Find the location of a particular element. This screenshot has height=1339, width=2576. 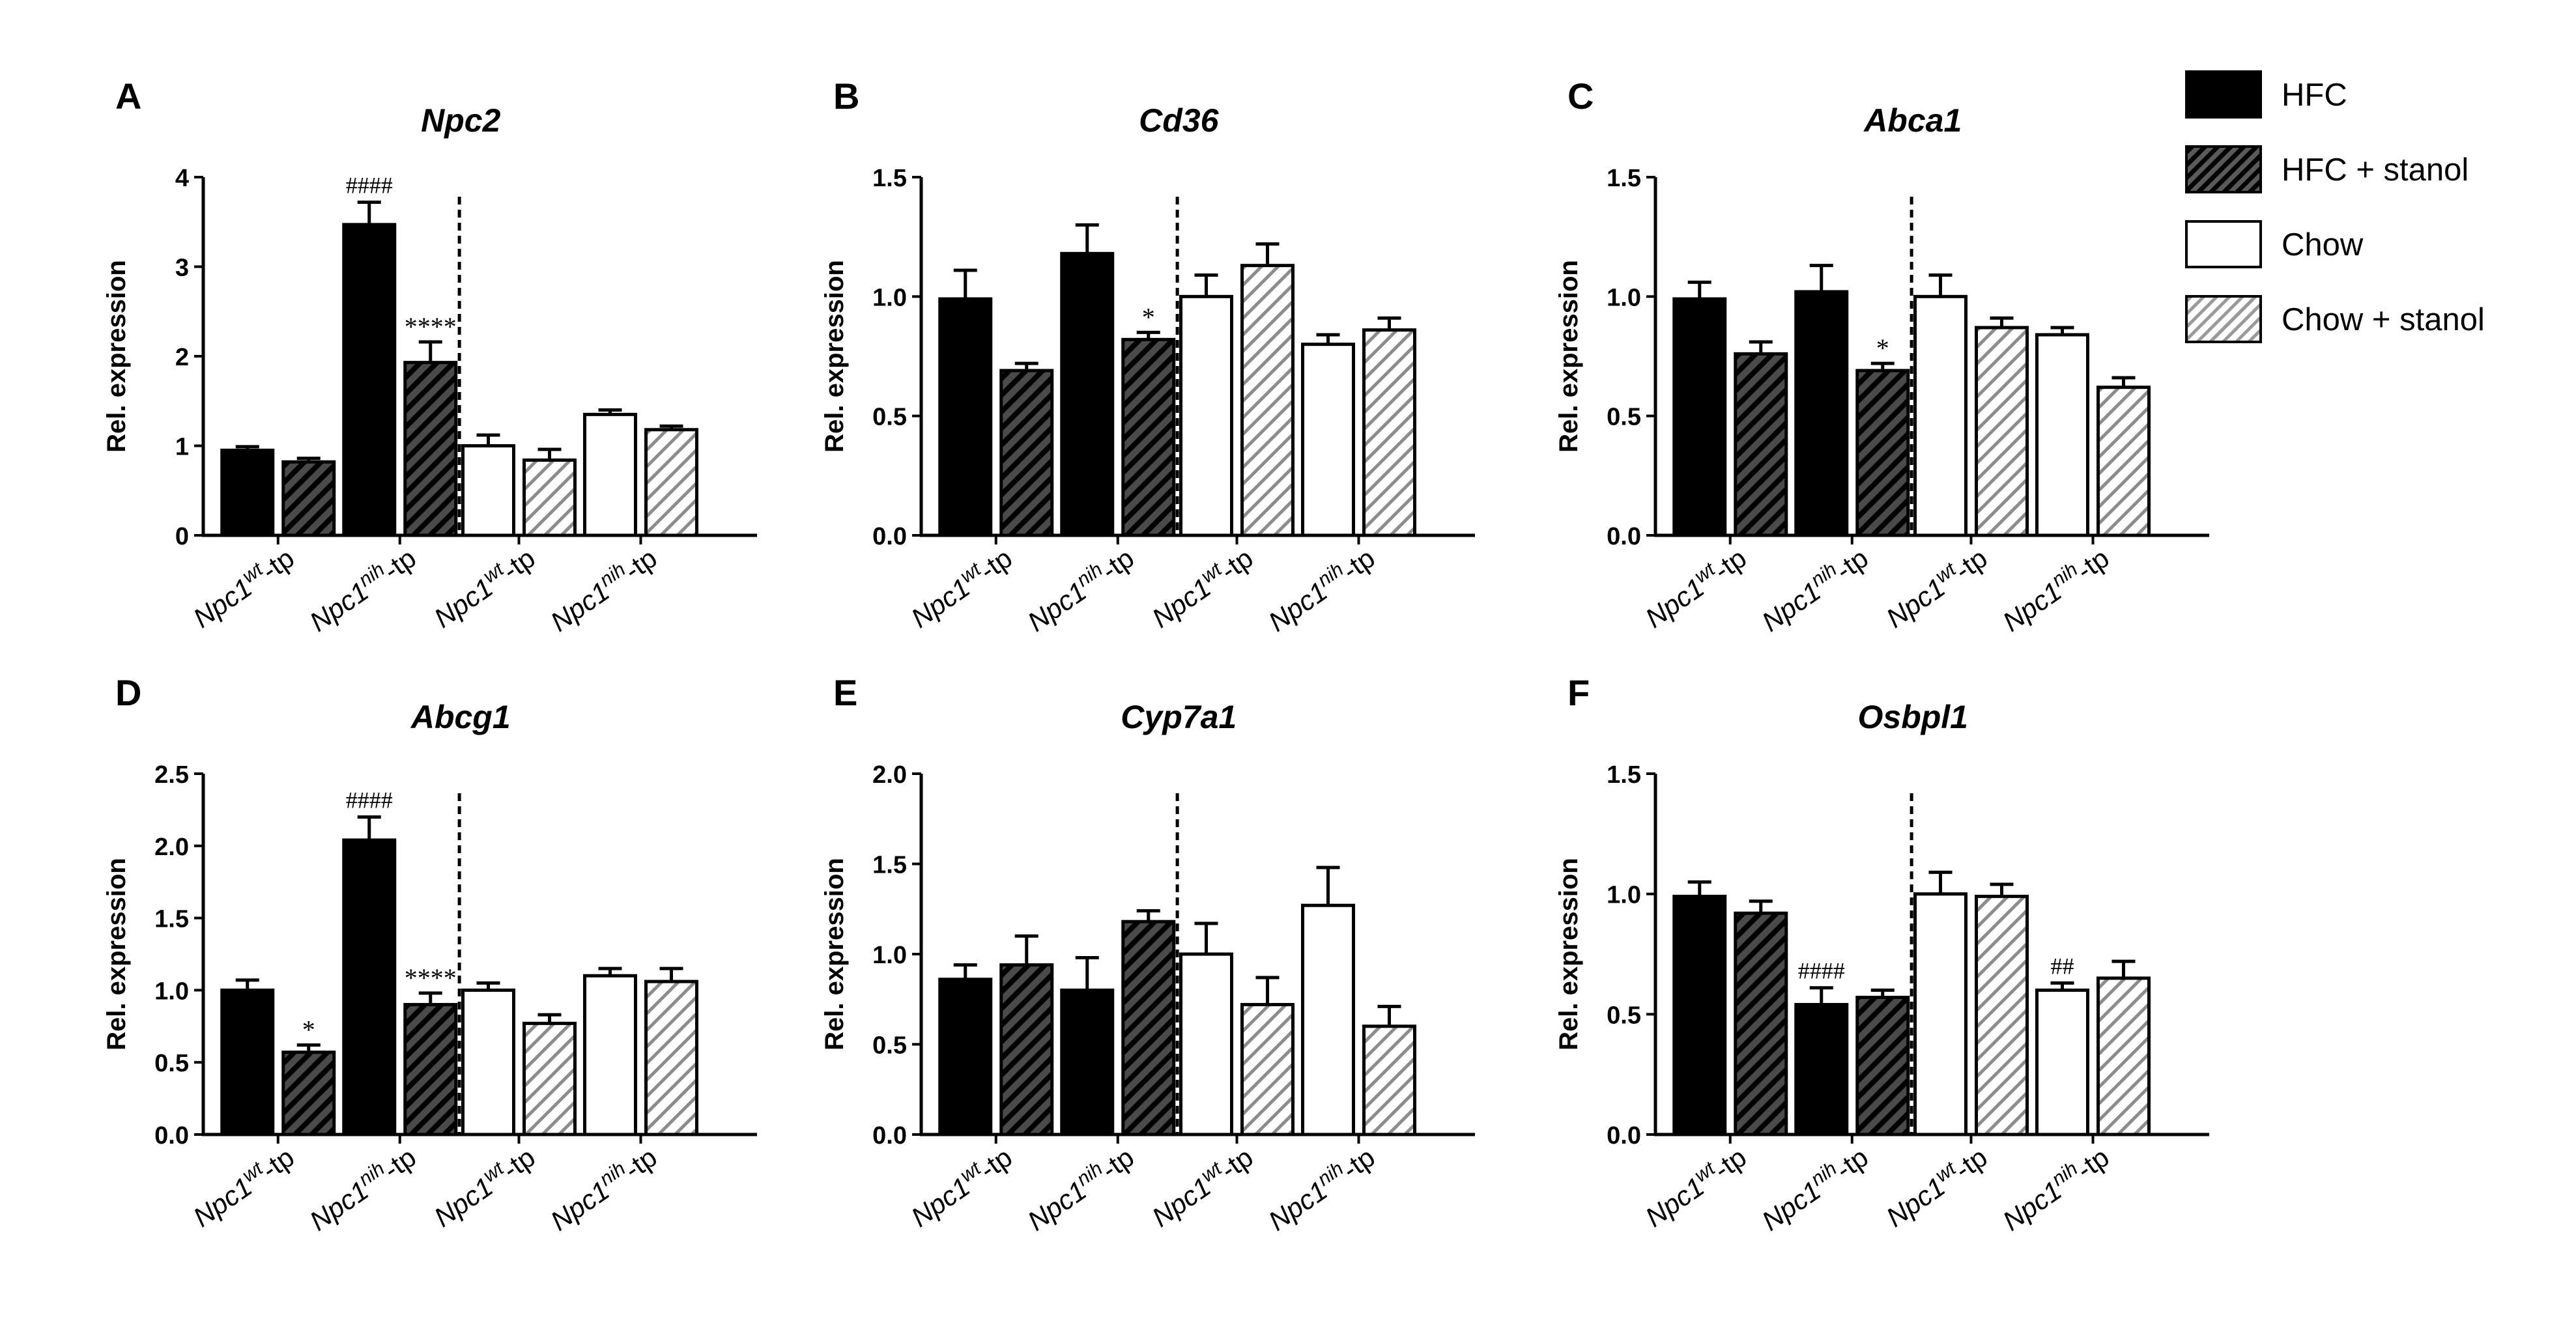

x-tick-label-e-1: Npc1nih-tp is located at coordinates (1079, 1188).